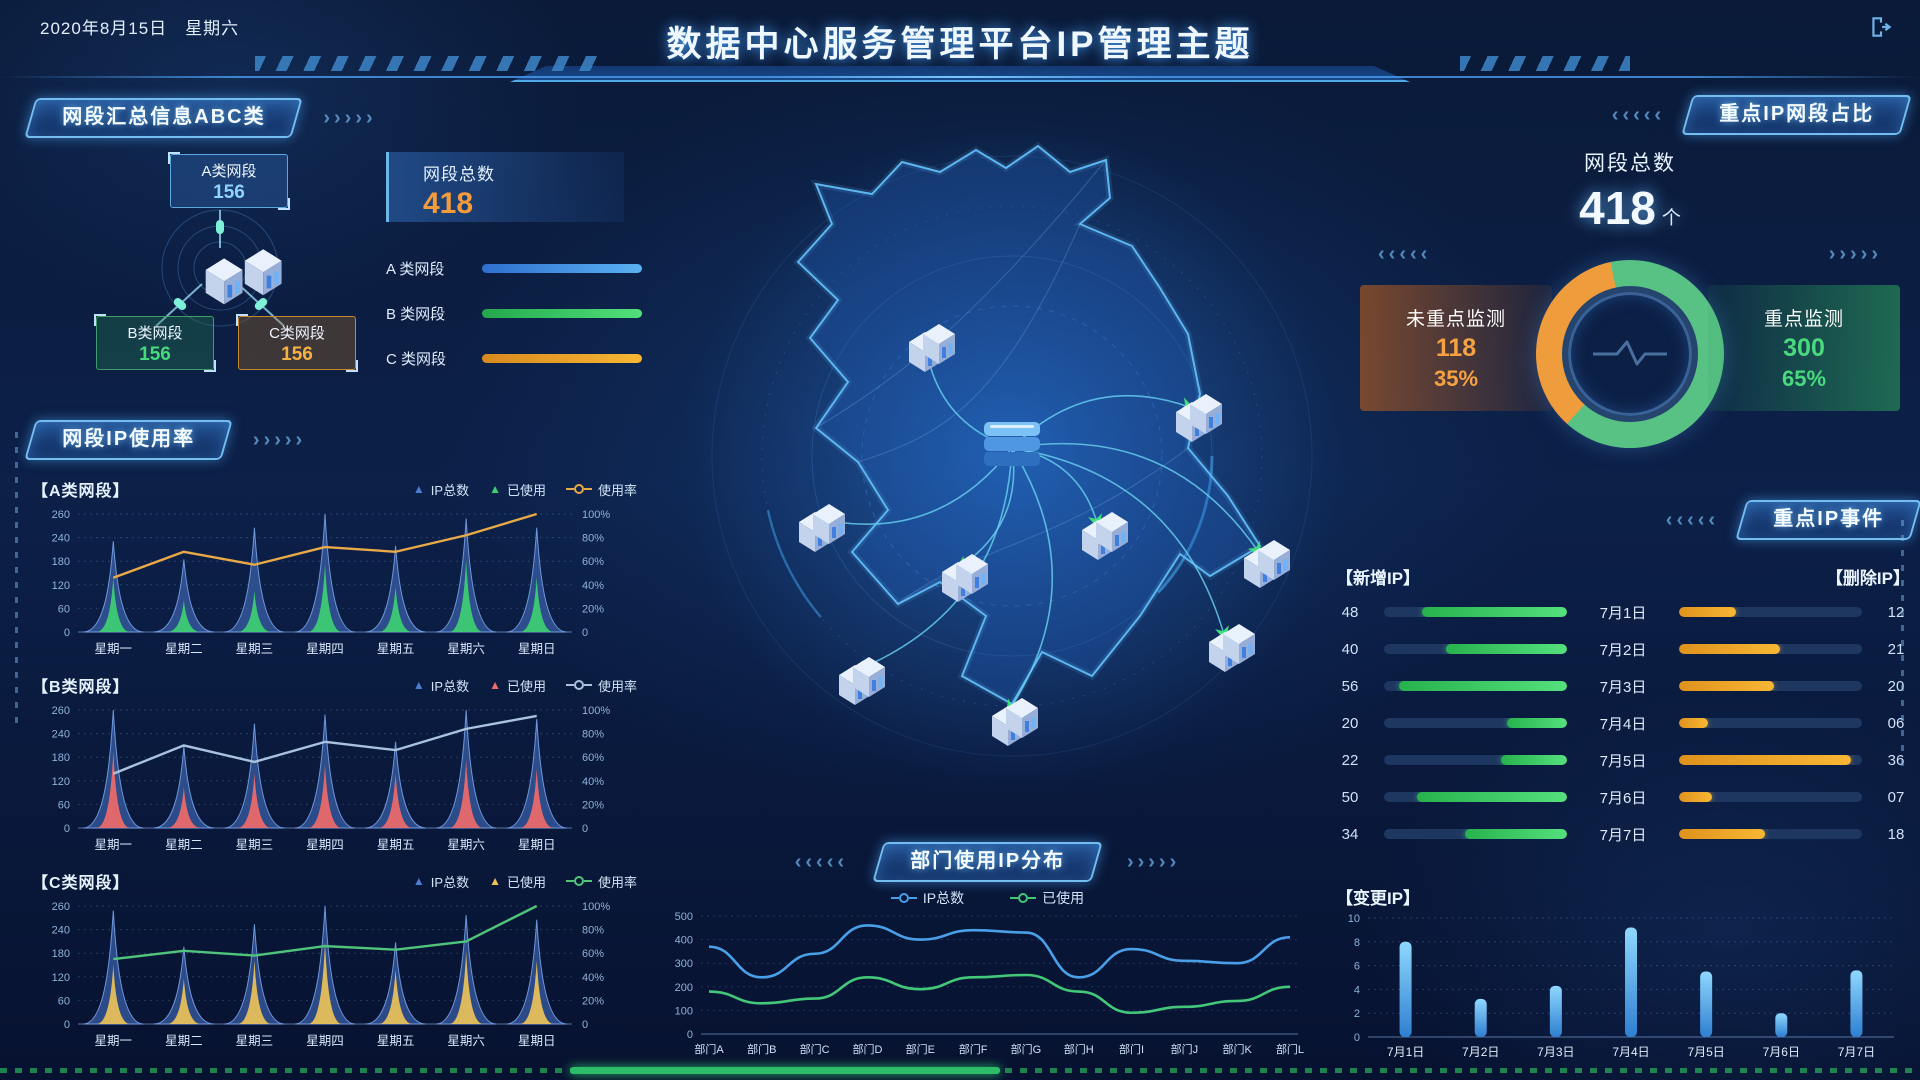 The width and height of the screenshot is (1920, 1080). I want to click on svg-text: 7月4日, so click(1630, 1052).